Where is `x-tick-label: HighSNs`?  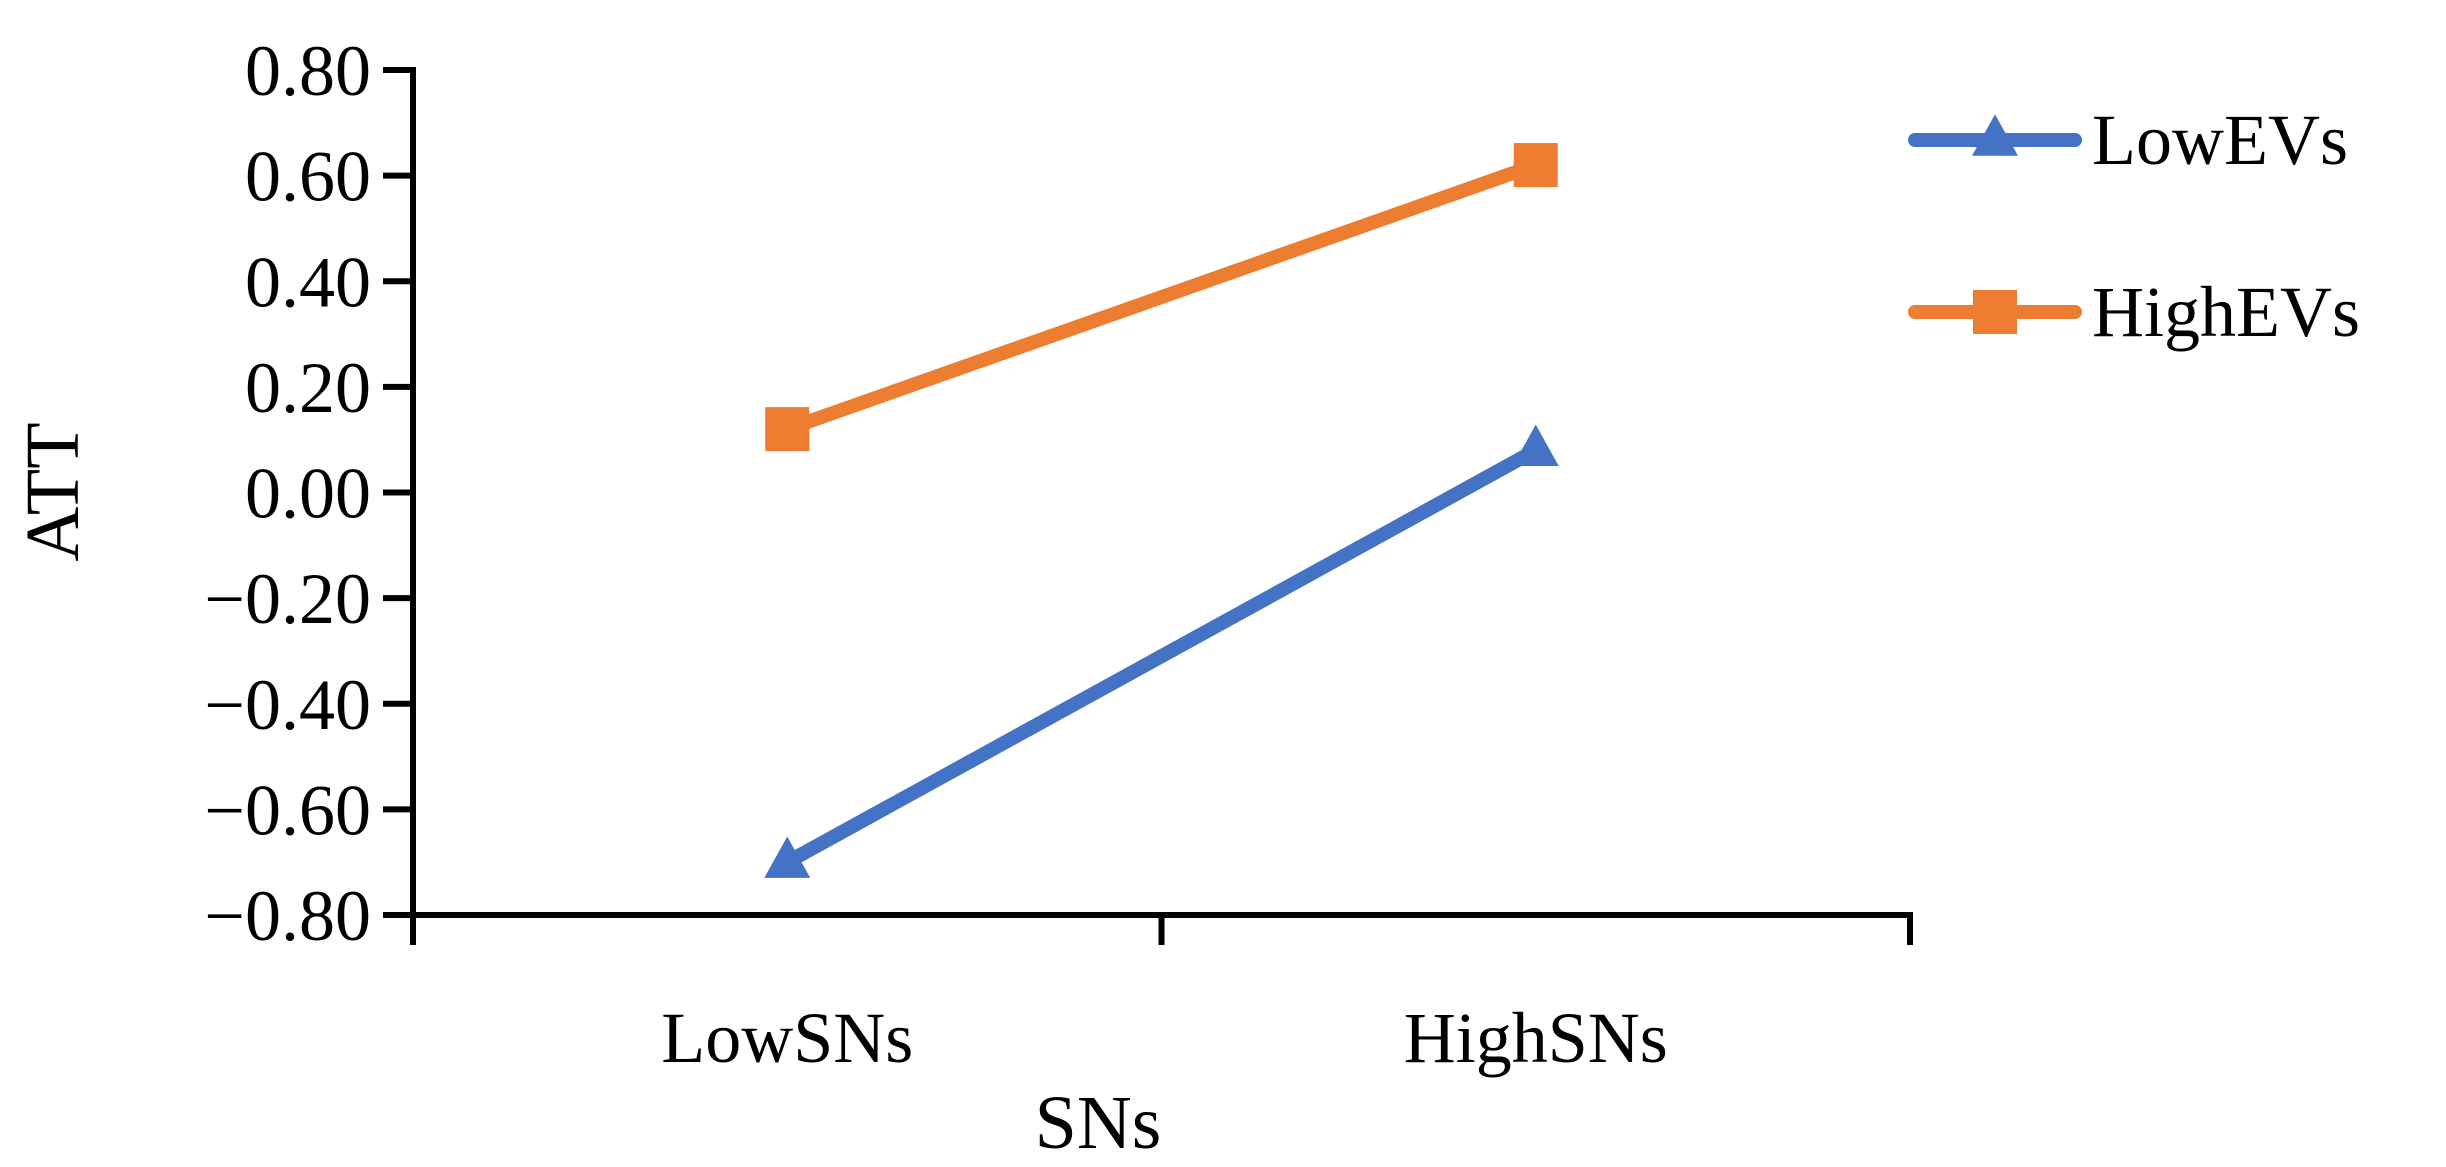 x-tick-label: HighSNs is located at coordinates (1536, 1038).